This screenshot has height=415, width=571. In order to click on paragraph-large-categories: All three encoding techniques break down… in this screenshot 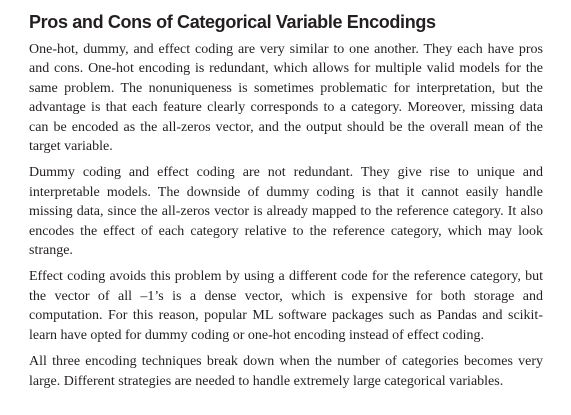, I will do `click(286, 371)`.